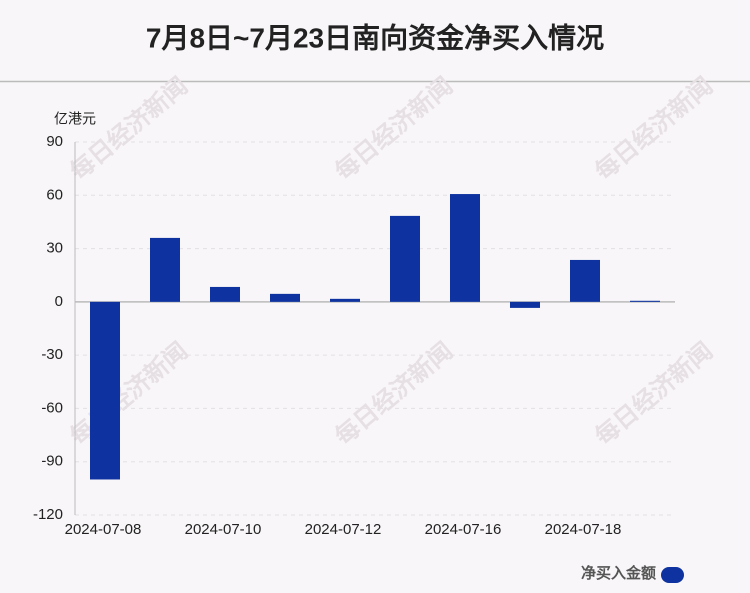  I want to click on x-tick-label: 2024-07-12, so click(343, 529).